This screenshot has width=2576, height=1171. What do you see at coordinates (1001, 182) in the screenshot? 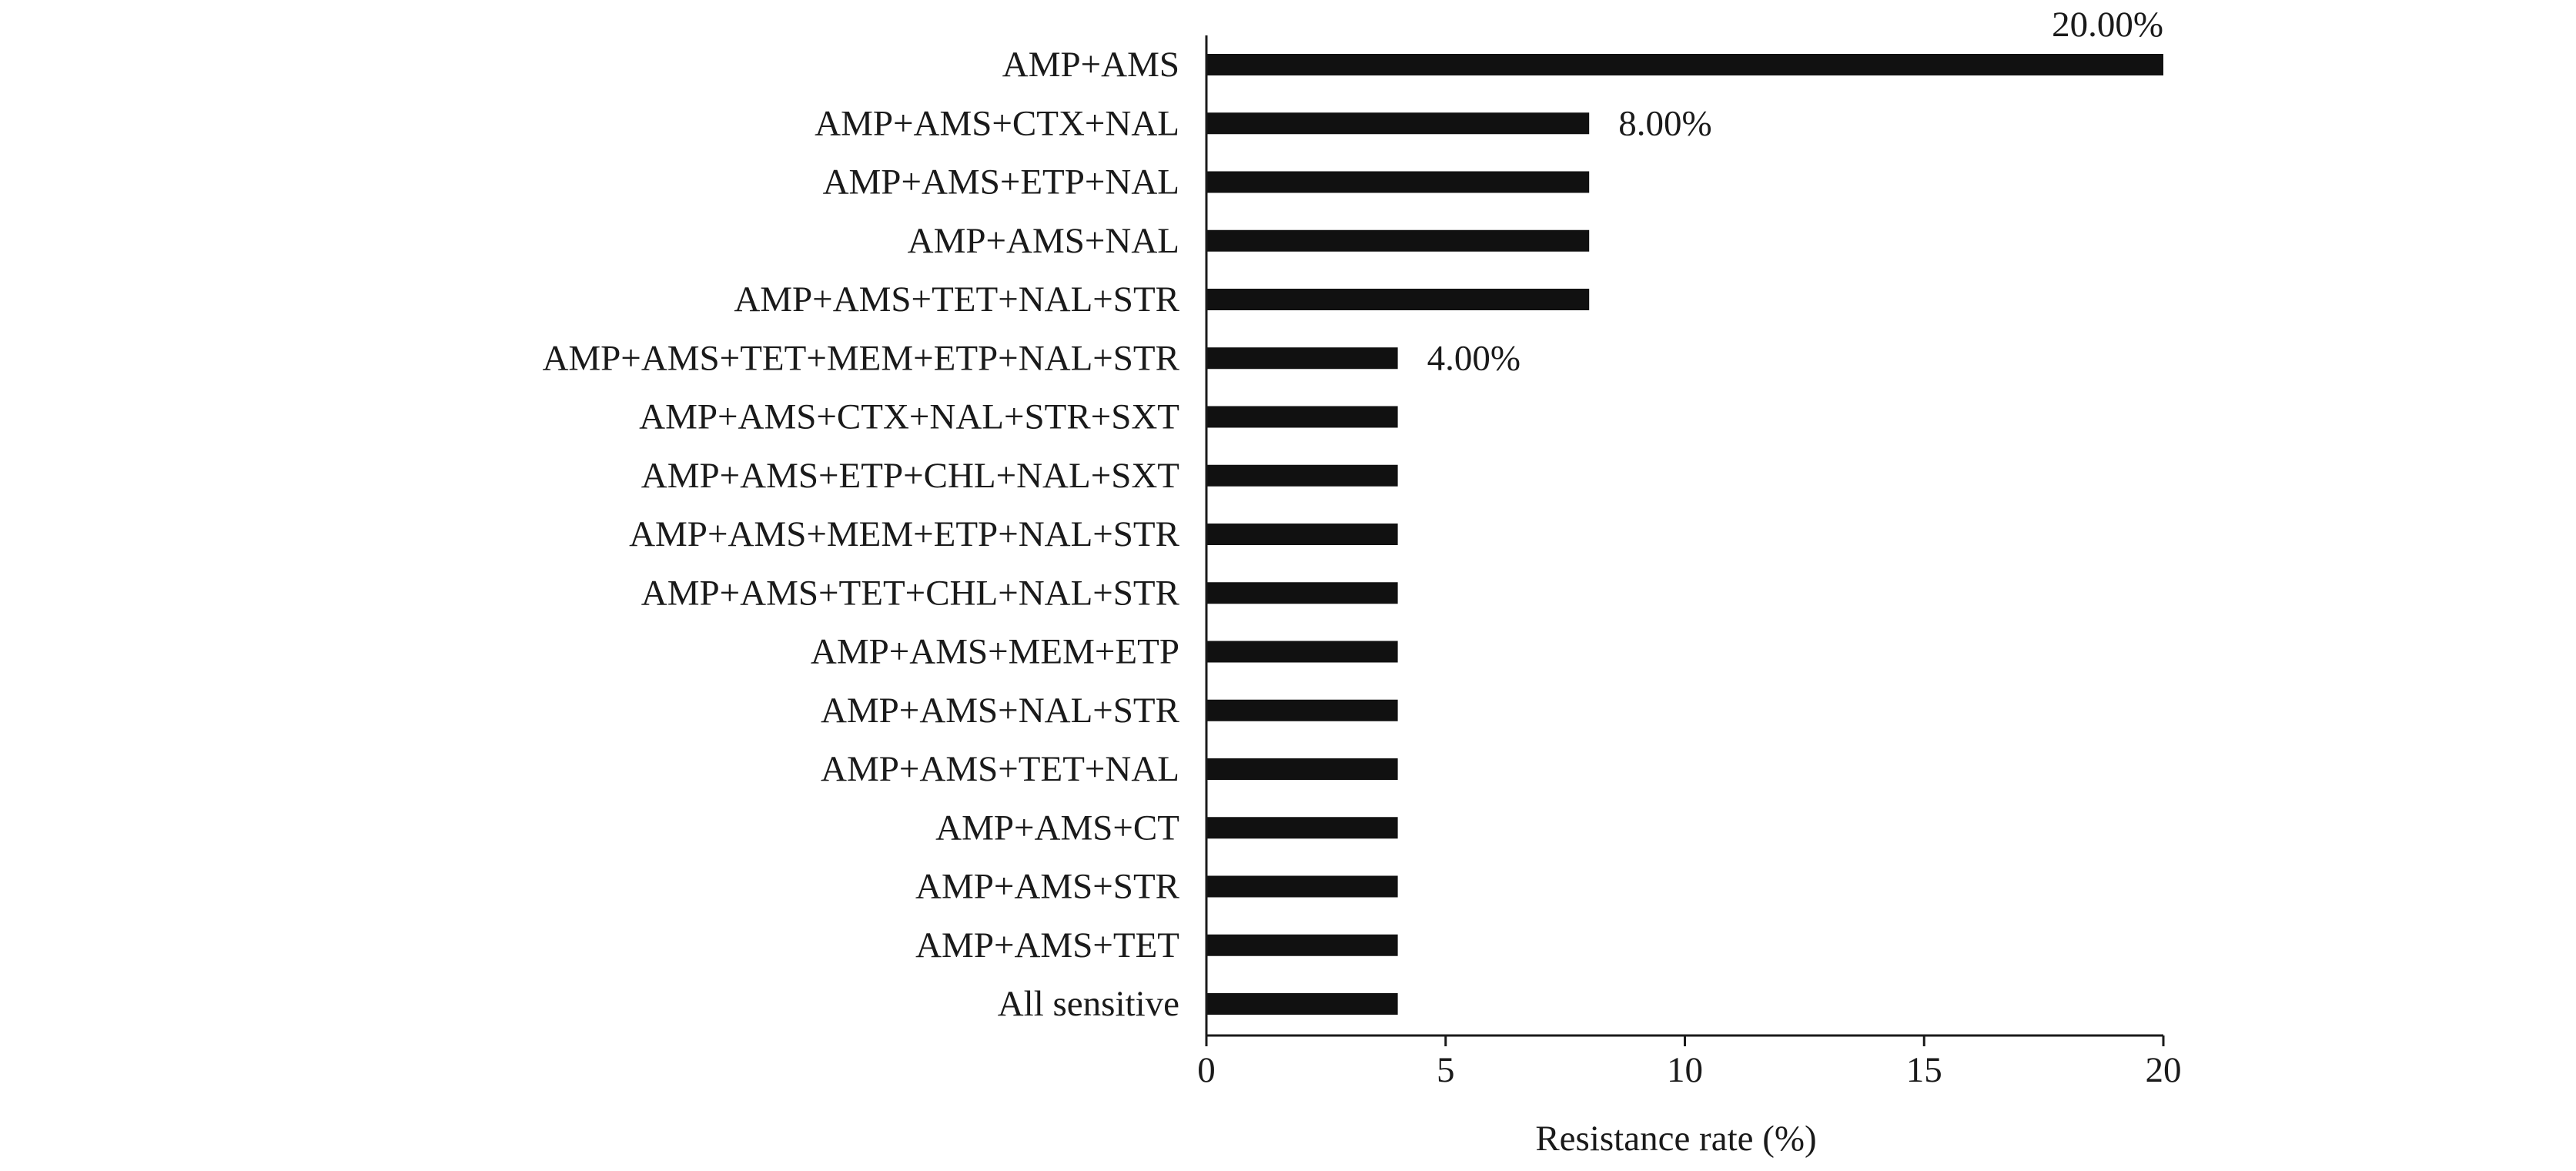
I see `category-label: AMP+AMS+ETP+NAL` at bounding box center [1001, 182].